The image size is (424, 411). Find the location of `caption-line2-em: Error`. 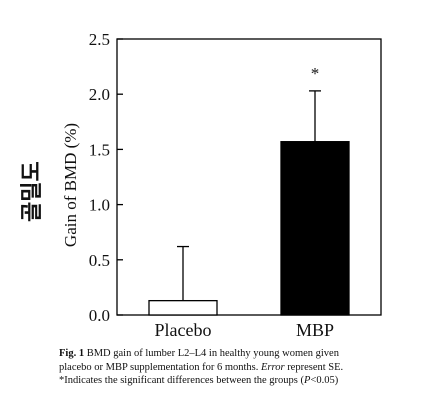

caption-line2-em: Error is located at coordinates (273, 367).